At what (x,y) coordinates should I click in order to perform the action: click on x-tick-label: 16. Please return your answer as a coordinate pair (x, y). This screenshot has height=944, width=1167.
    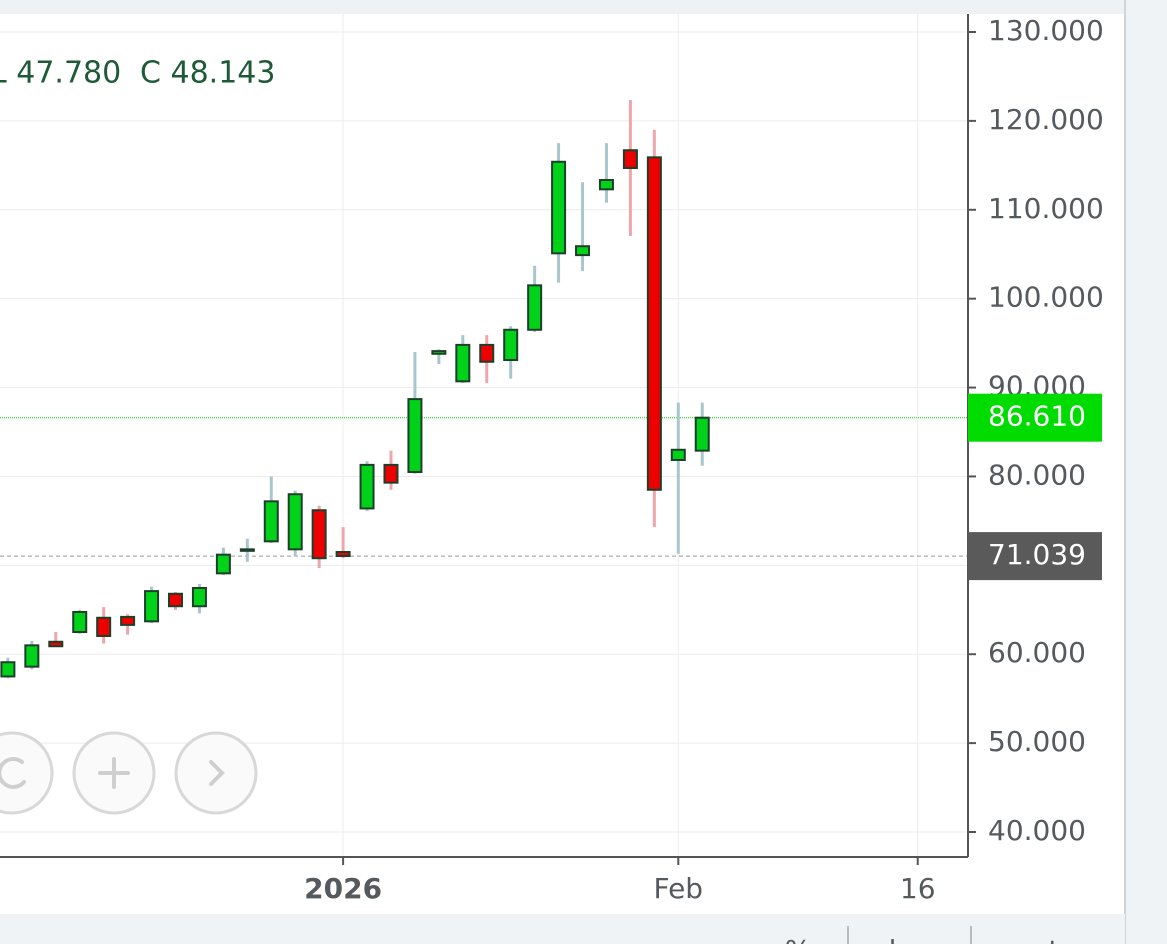
    Looking at the image, I should click on (918, 888).